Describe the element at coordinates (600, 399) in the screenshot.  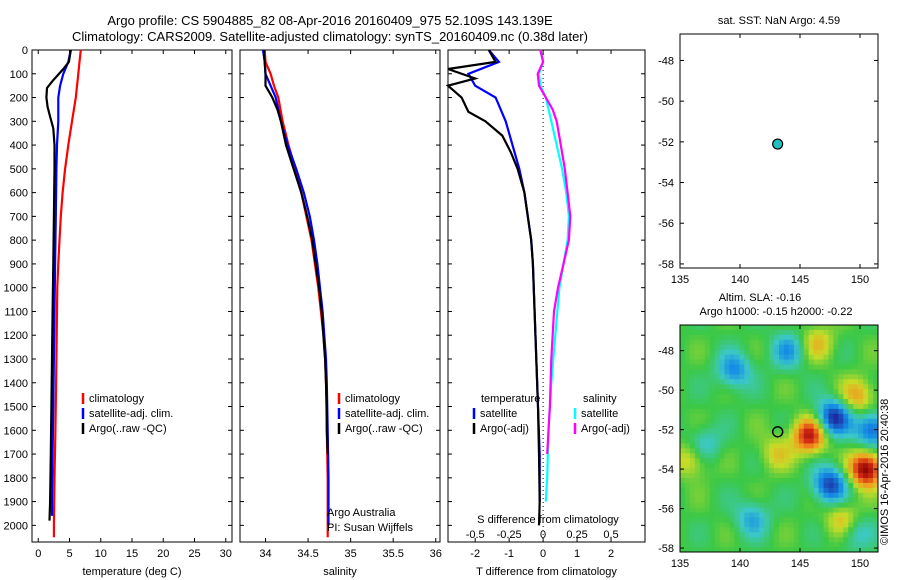
I see `difference-legend-title-right: salinity` at that location.